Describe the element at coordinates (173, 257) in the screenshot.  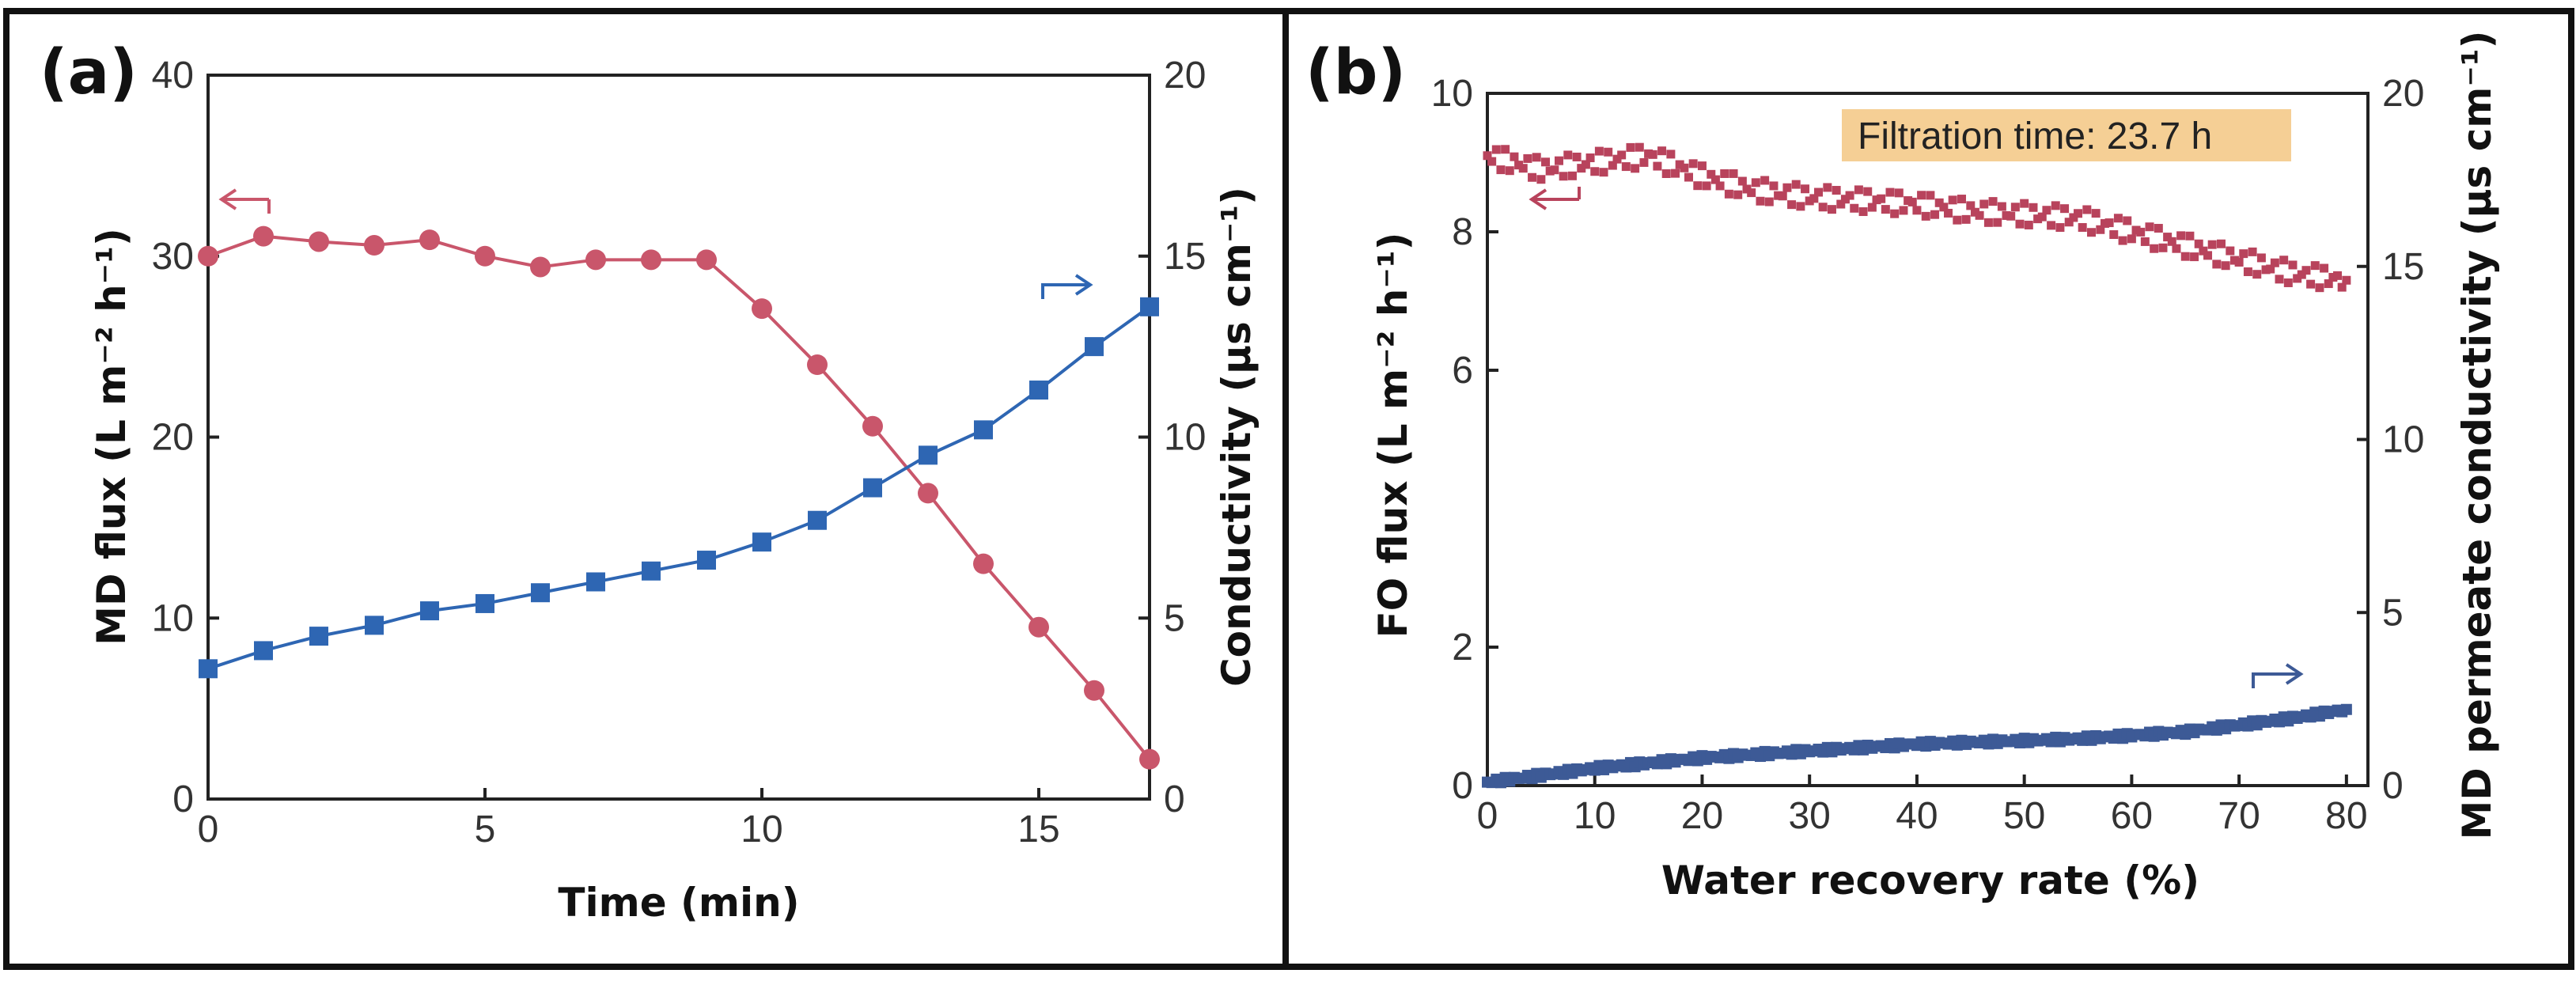
I see `y-tick-label: 30` at that location.